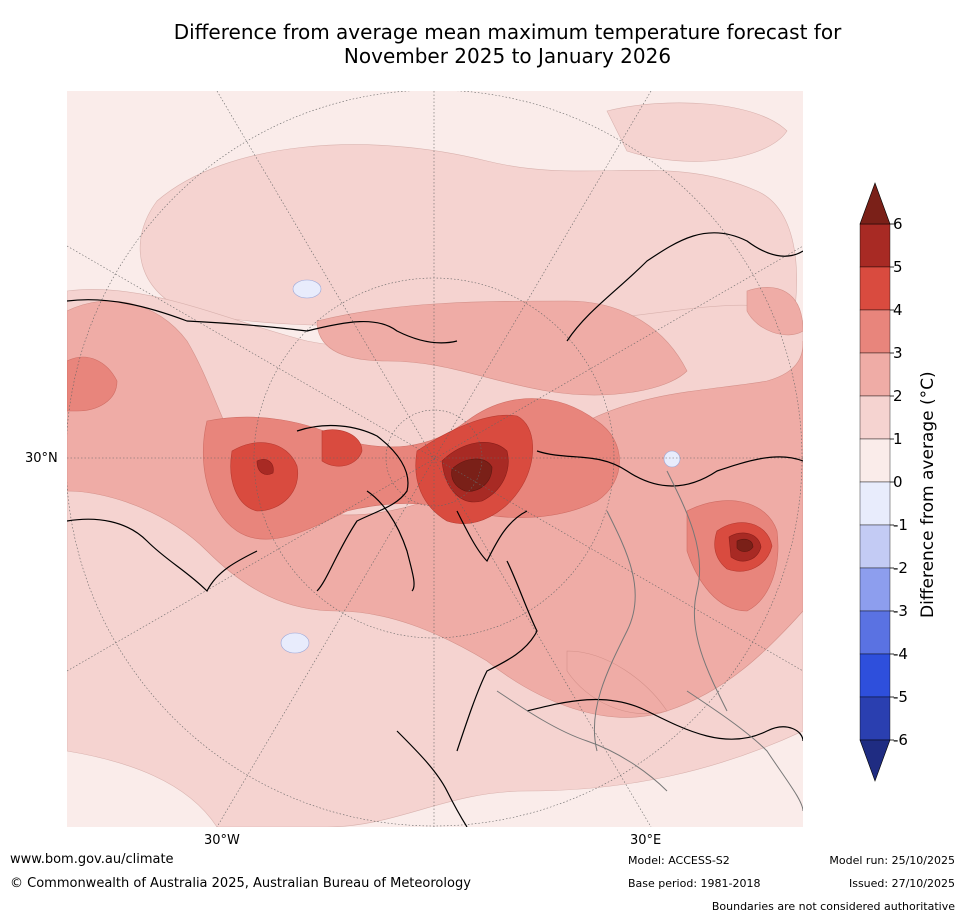 The width and height of the screenshot is (965, 919). Describe the element at coordinates (928, 508) in the screenshot. I see `colorbar-label: Difference from average (` at that location.